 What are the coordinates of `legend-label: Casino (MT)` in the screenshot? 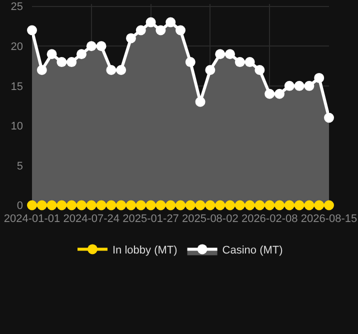 It's located at (252, 250).